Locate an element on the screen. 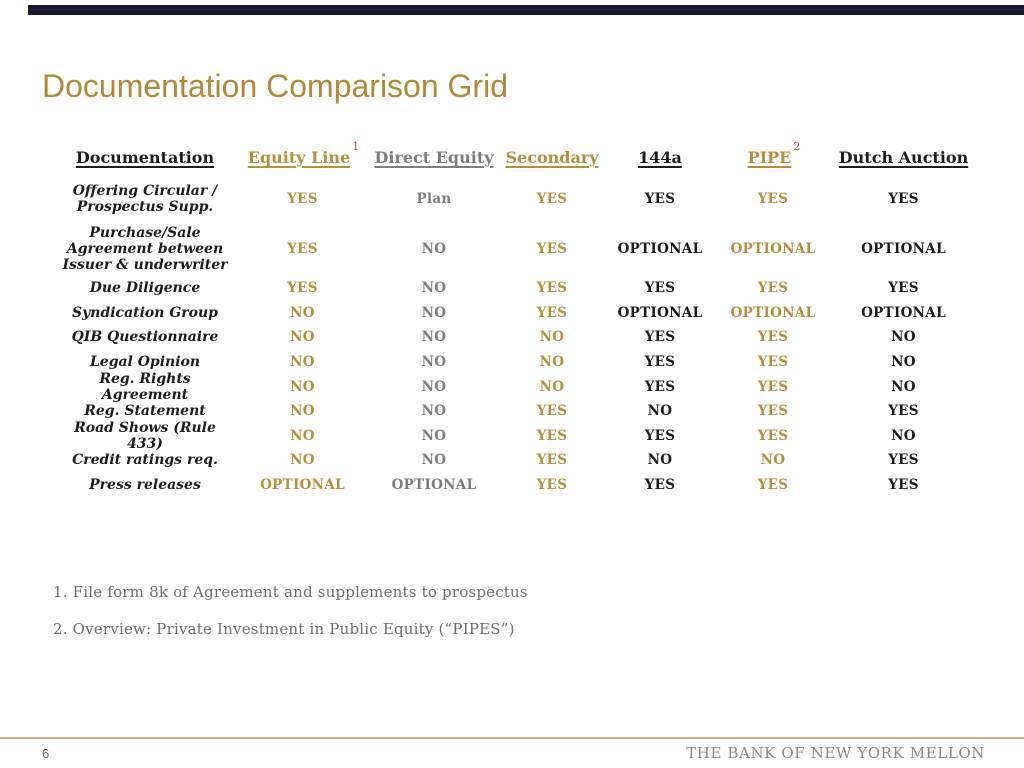 Image resolution: width=1024 pixels, height=768 pixels. row-label: Reg. Statement is located at coordinates (145, 411).